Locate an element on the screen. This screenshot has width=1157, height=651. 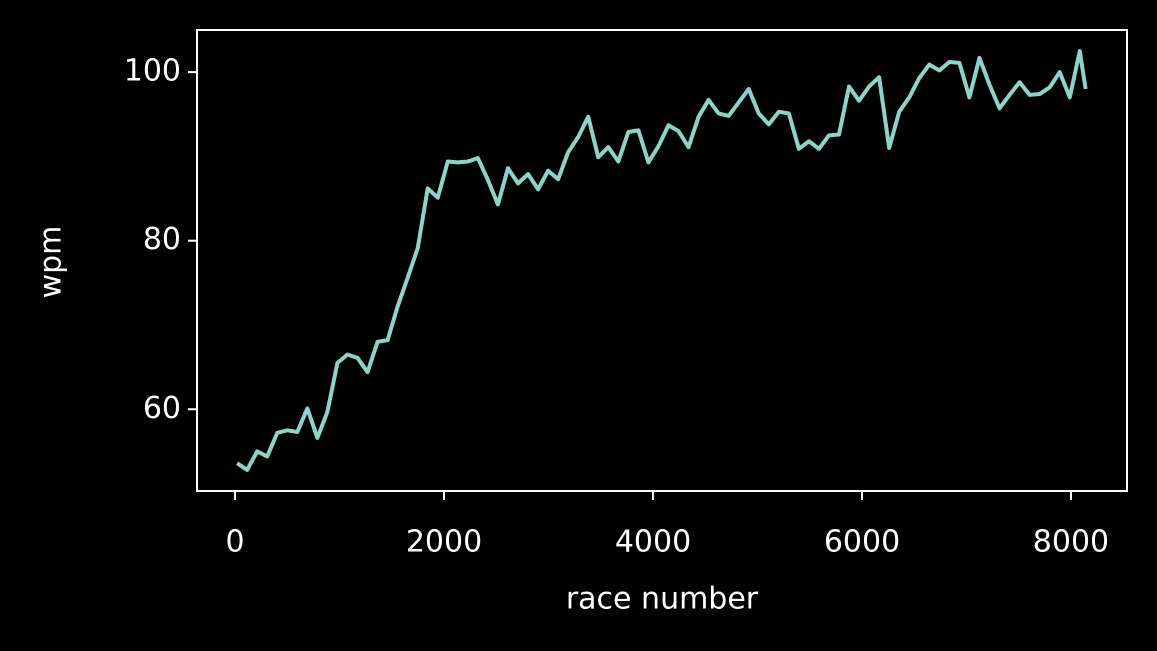
x-tick-label: 8000 is located at coordinates (1071, 542).